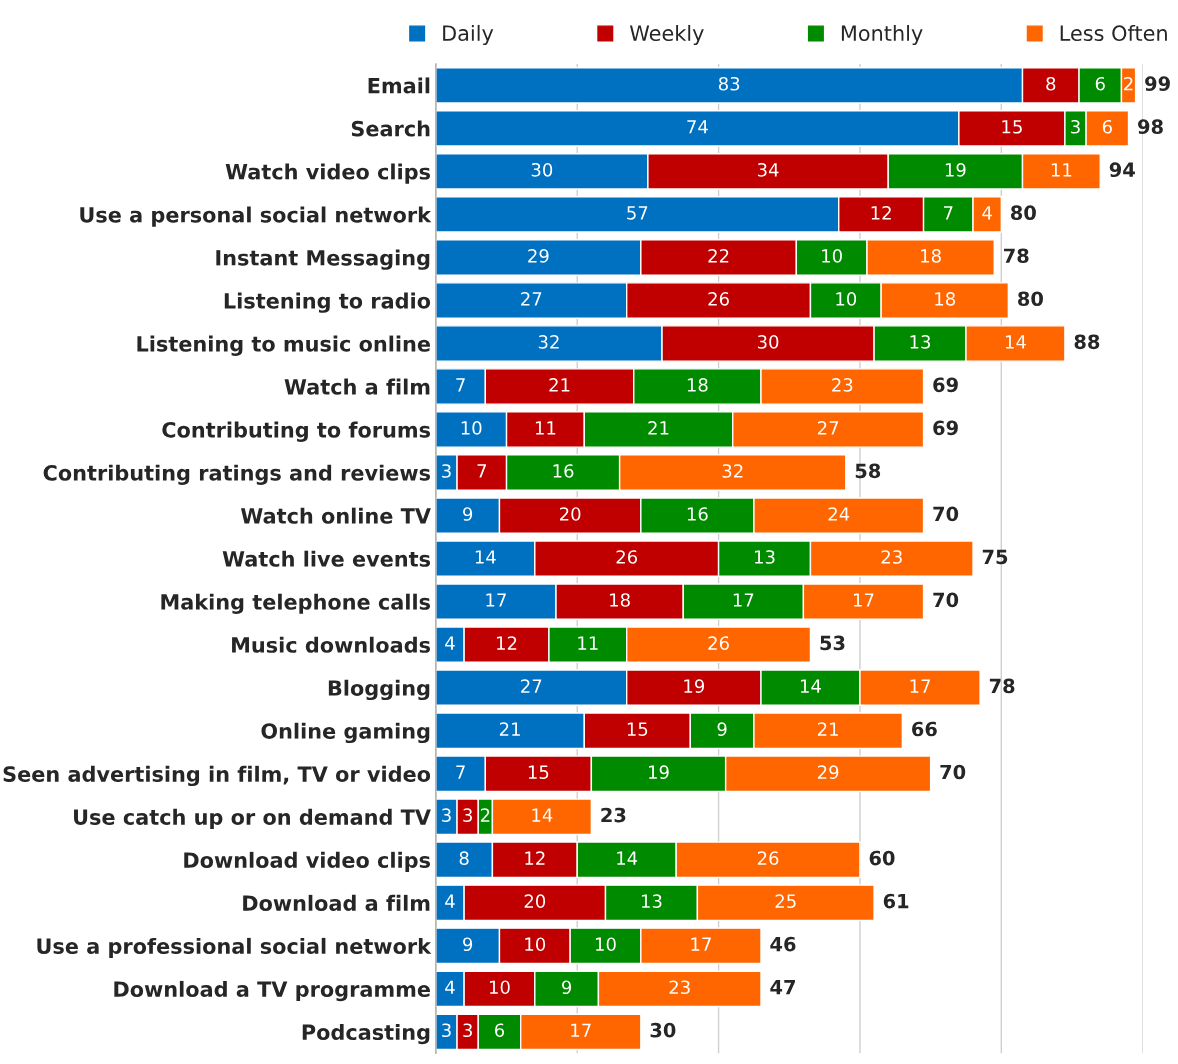  Describe the element at coordinates (468, 944) in the screenshot. I see `data-label: 9` at that location.